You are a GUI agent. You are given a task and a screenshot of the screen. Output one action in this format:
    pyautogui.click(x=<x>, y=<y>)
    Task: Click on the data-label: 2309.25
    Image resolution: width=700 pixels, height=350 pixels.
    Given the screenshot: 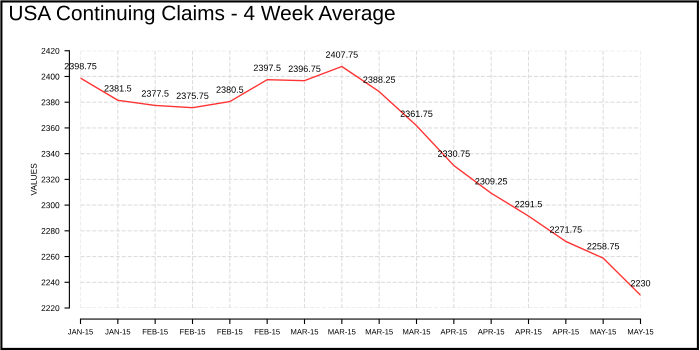 What is the action you would take?
    pyautogui.click(x=491, y=181)
    